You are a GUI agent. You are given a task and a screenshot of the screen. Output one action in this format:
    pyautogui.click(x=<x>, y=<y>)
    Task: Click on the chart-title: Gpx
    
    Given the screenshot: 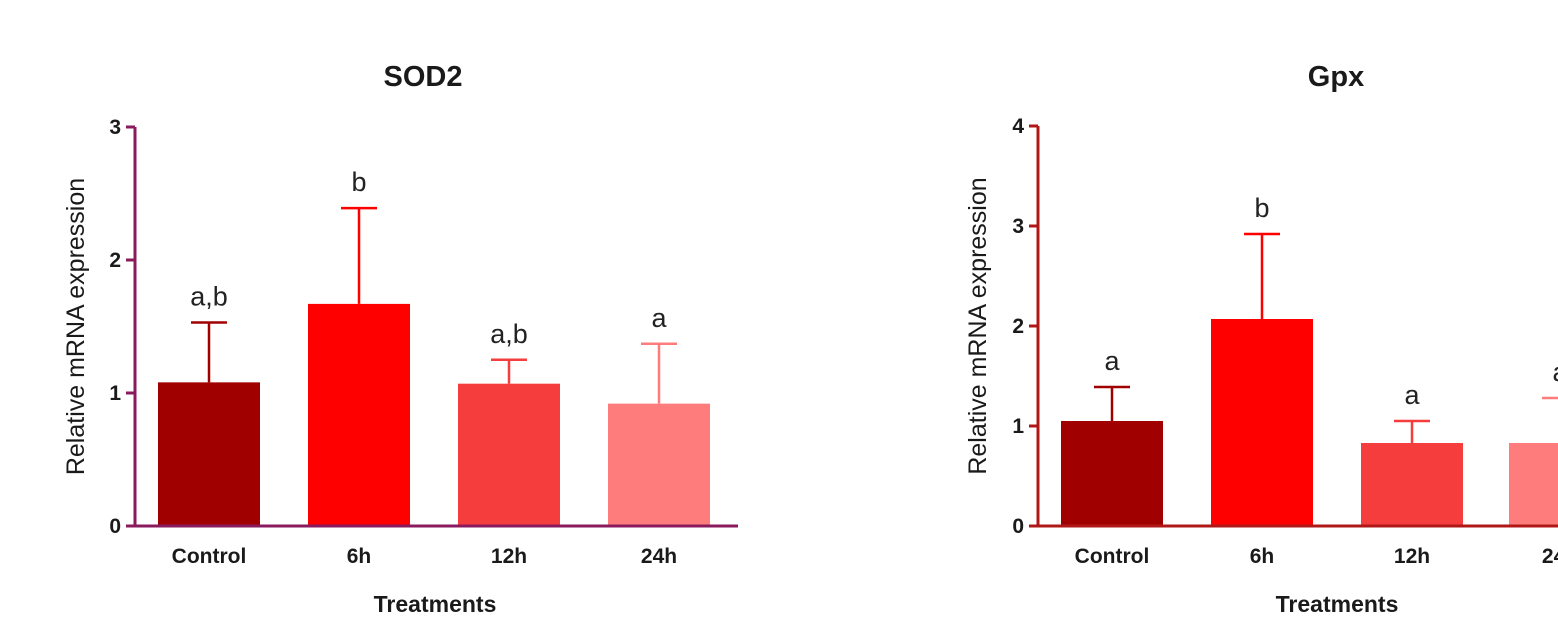 What is the action you would take?
    pyautogui.click(x=1336, y=77)
    